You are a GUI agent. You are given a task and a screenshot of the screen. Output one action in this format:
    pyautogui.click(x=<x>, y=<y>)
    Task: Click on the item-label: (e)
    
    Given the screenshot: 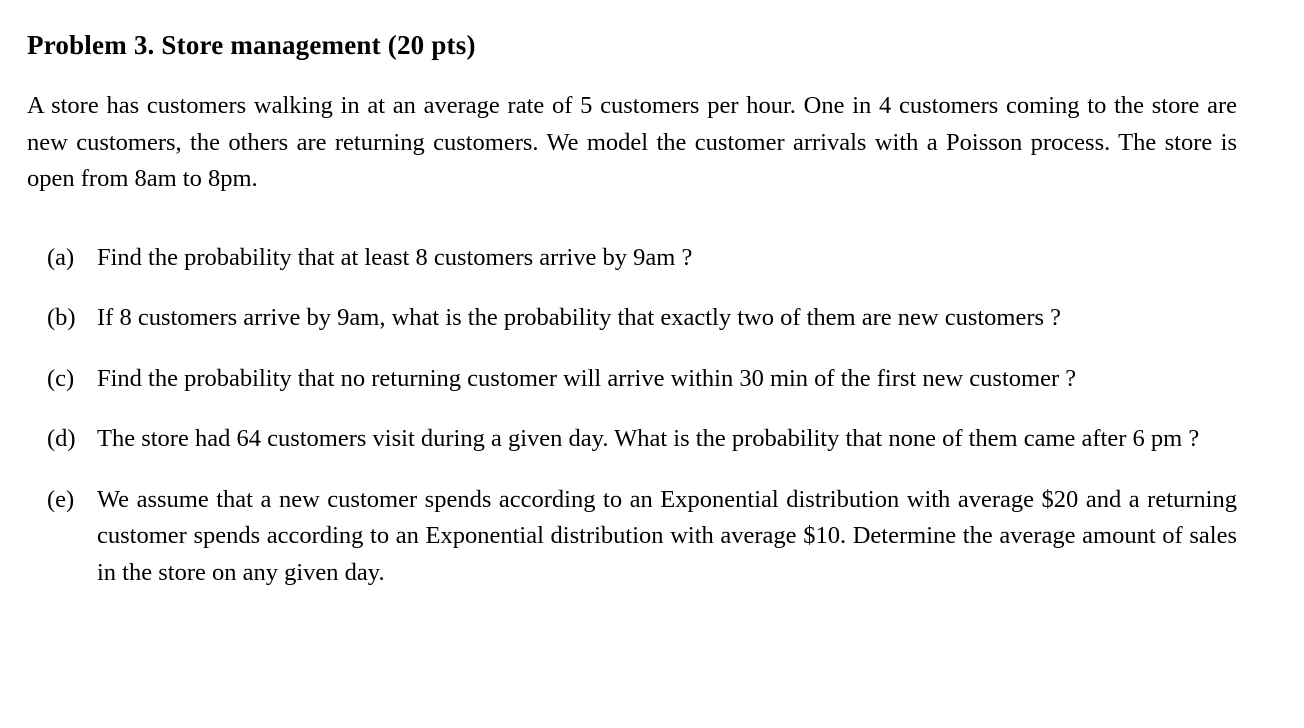 What is the action you would take?
    pyautogui.click(x=61, y=499)
    